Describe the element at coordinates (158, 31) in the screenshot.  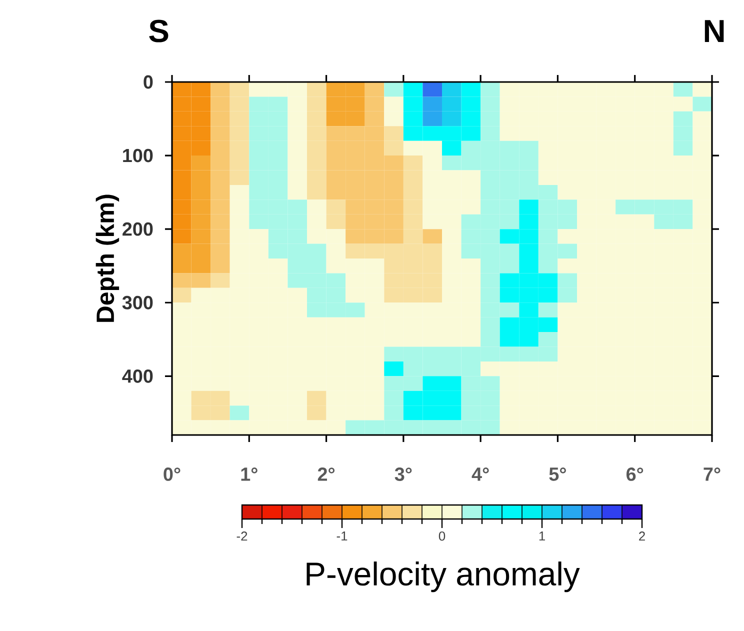
I see `text: S` at that location.